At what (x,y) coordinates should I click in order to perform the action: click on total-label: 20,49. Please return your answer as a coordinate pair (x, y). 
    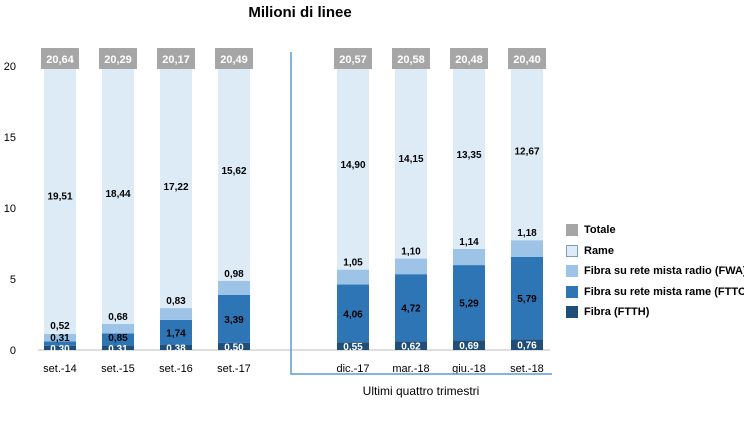
    Looking at the image, I should click on (234, 60).